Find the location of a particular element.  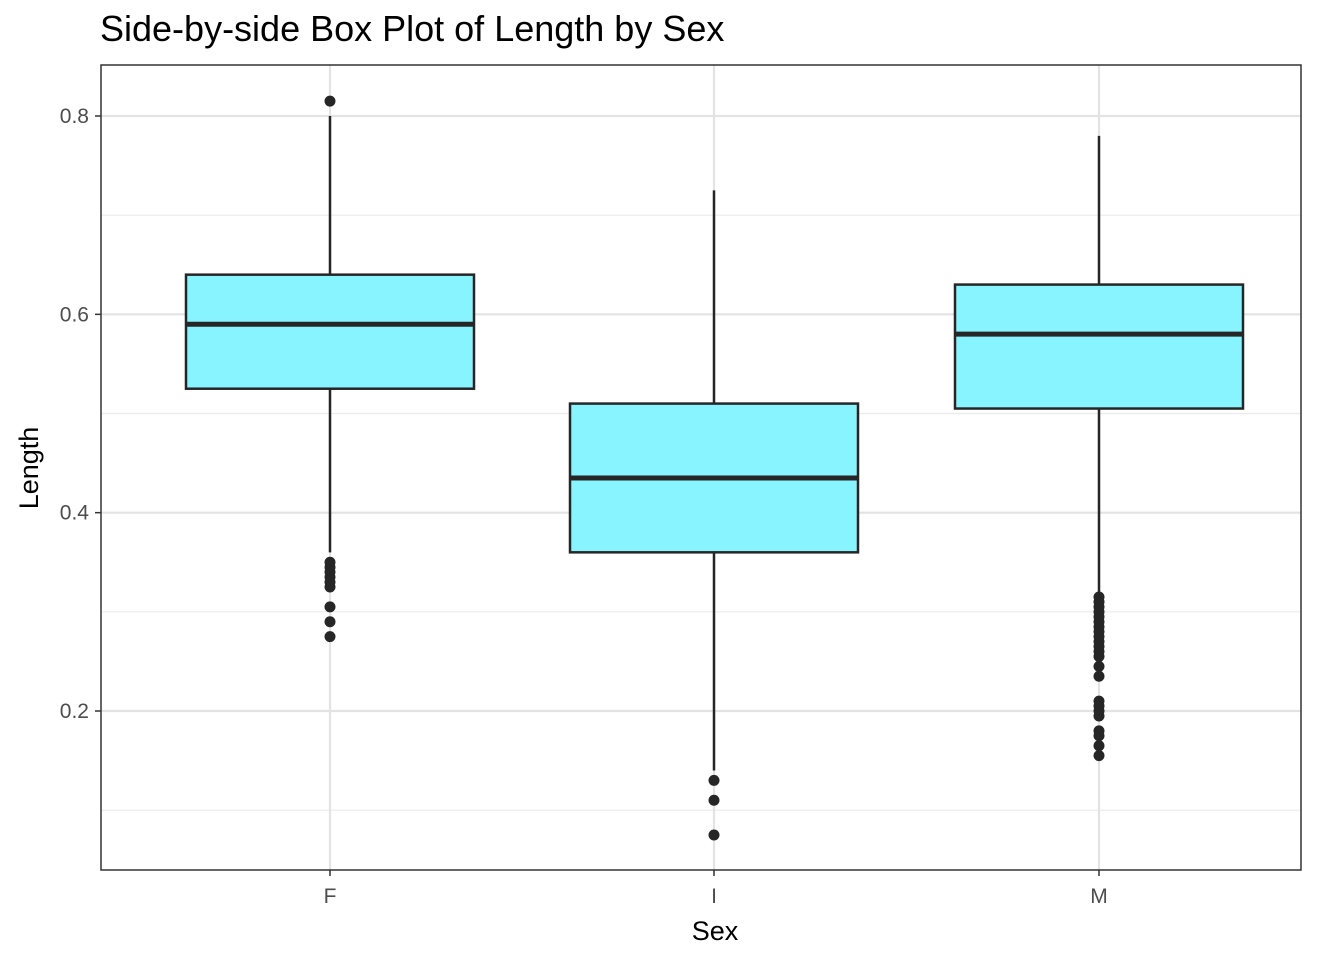

box-F is located at coordinates (330, 369).